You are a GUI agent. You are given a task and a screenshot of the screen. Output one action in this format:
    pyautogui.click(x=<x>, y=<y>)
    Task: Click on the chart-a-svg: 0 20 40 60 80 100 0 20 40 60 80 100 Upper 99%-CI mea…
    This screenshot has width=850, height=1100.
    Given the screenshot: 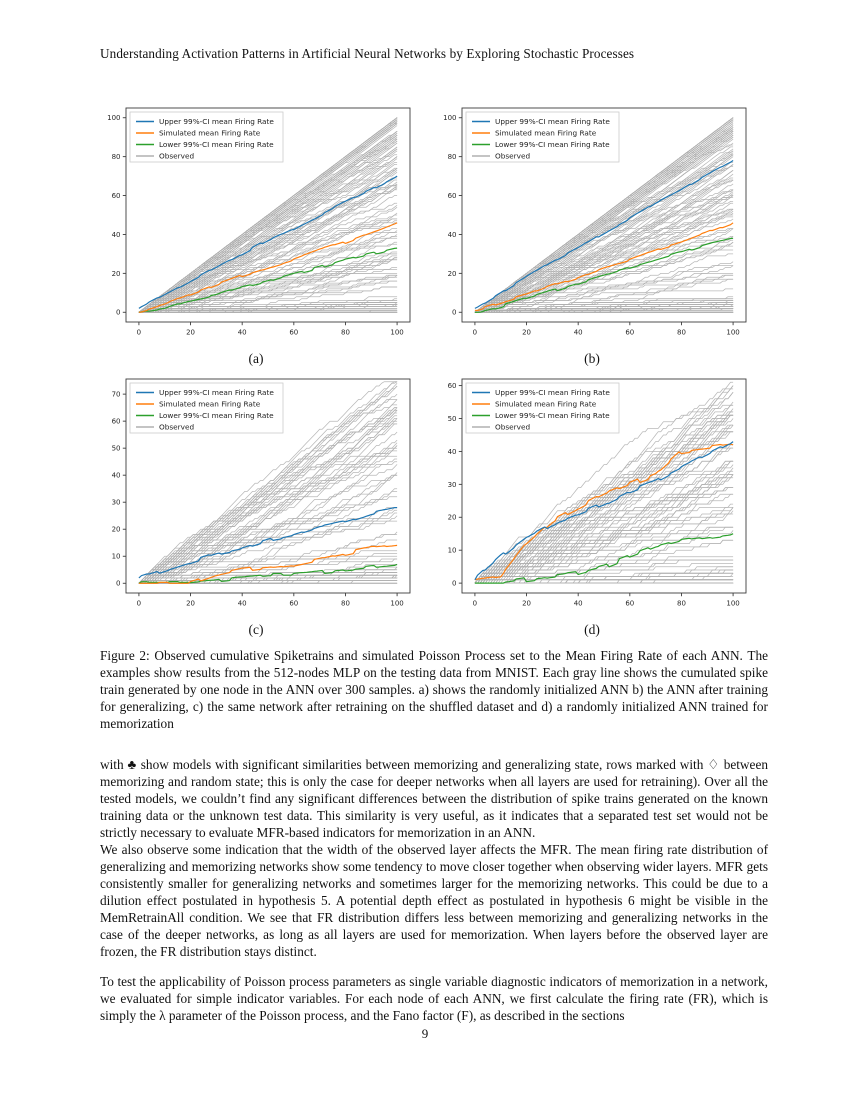 What is the action you would take?
    pyautogui.click(x=259, y=222)
    